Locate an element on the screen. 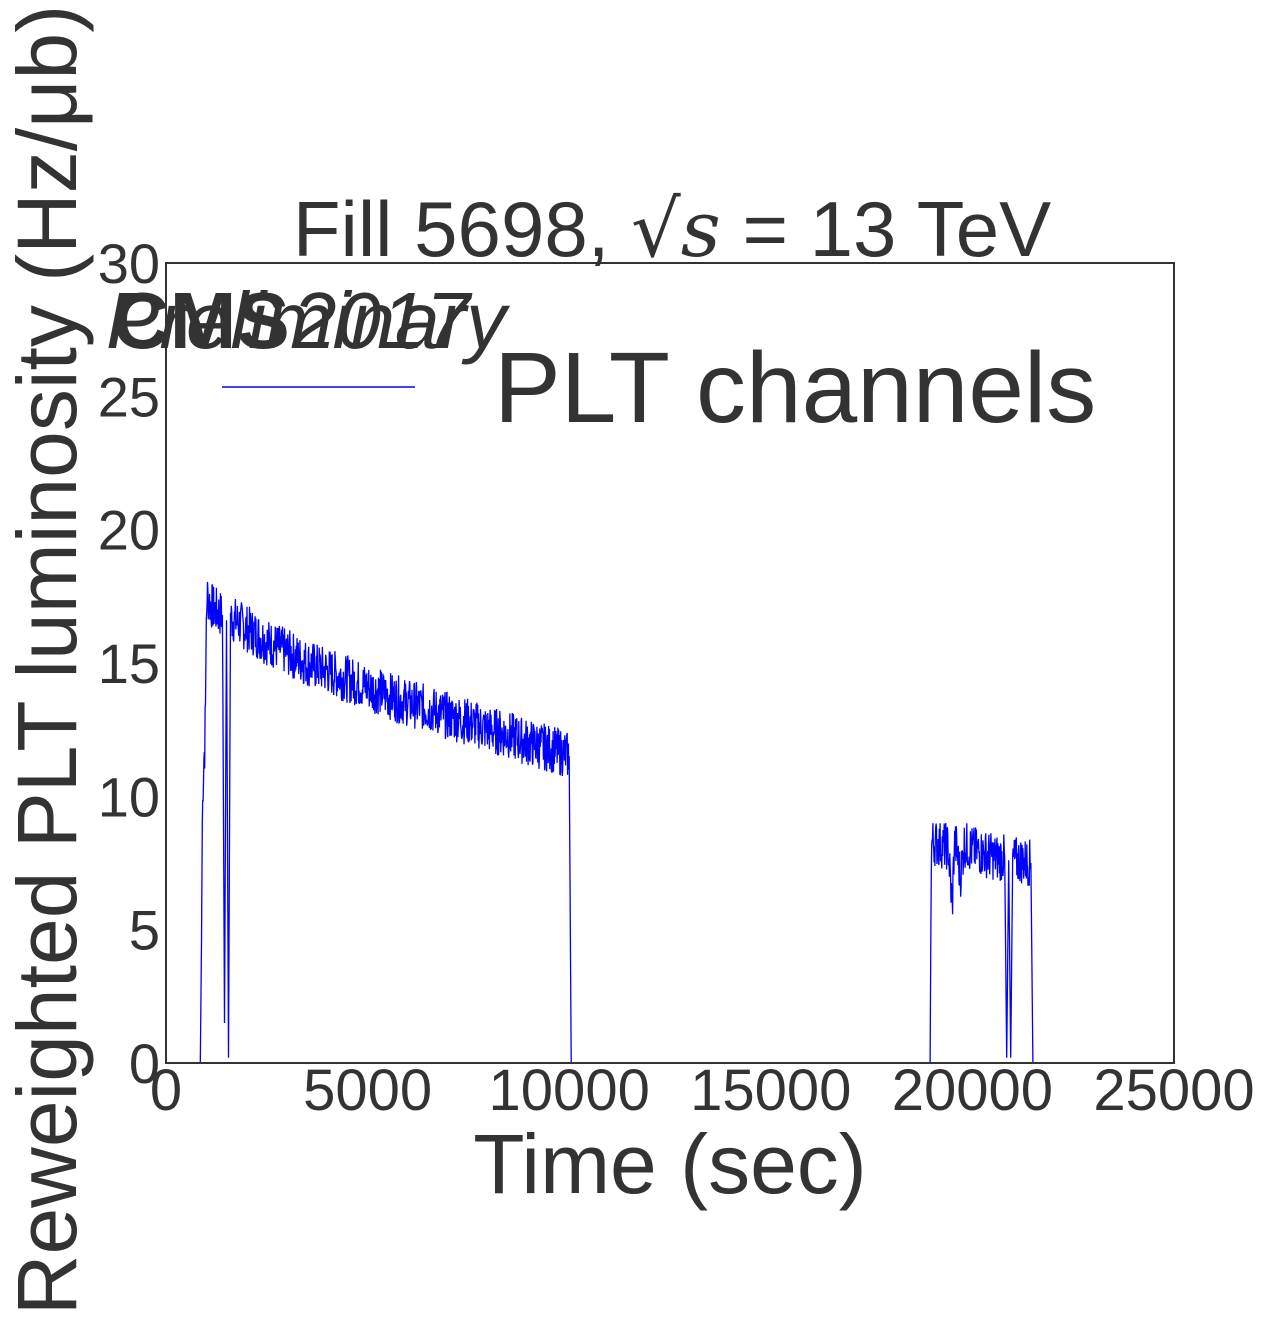 The height and width of the screenshot is (1327, 1261). legend: PLT channels is located at coordinates (659, 388).